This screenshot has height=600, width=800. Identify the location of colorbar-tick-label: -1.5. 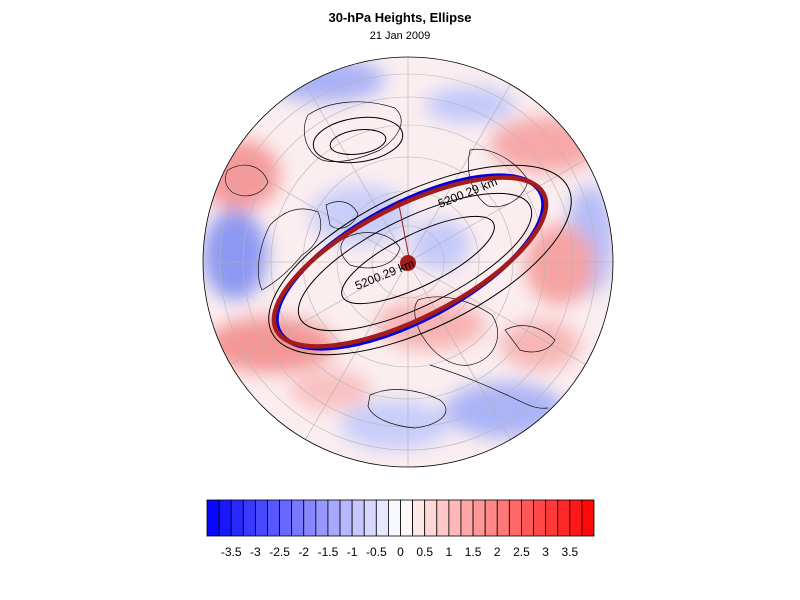
(328, 552).